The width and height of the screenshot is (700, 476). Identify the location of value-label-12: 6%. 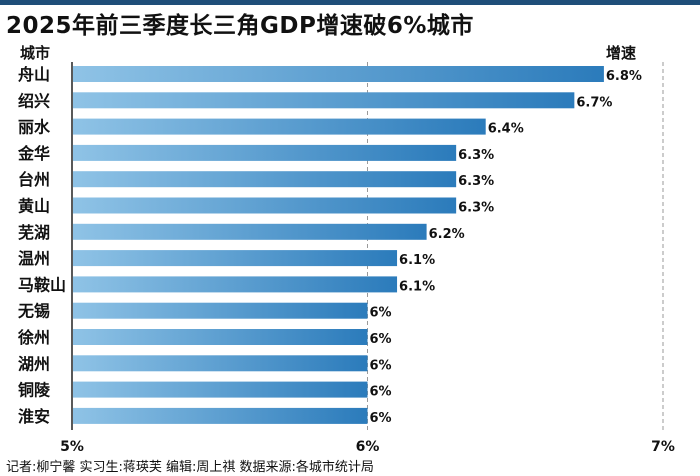
(381, 392).